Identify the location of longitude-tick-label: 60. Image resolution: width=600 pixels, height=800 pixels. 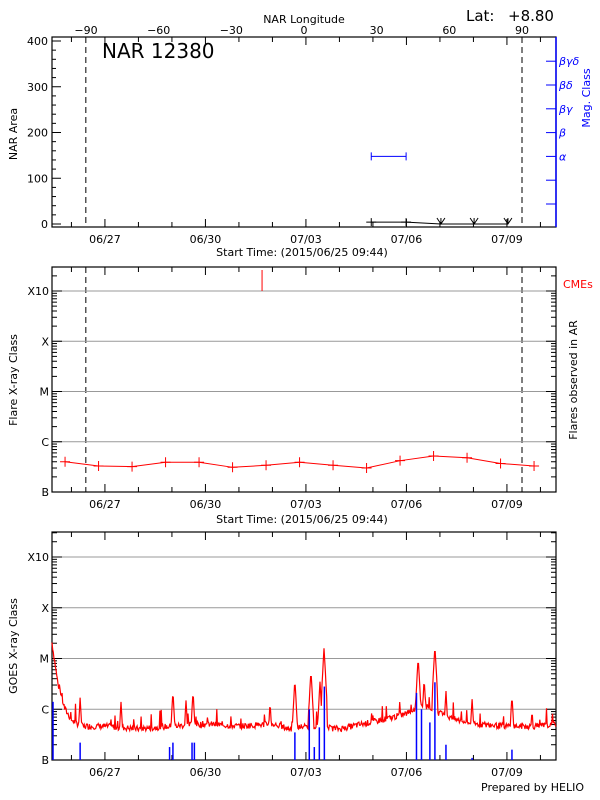
(449, 30).